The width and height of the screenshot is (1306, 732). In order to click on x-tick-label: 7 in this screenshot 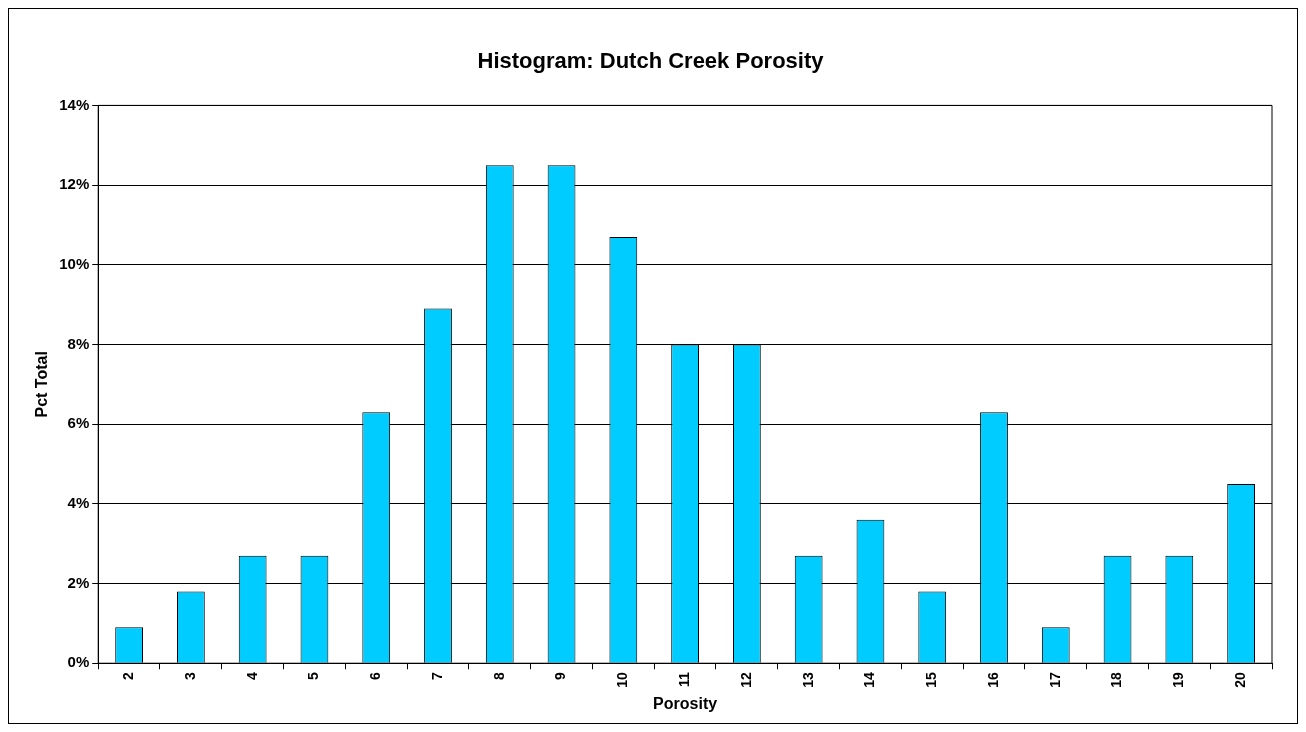, I will do `click(436, 676)`.